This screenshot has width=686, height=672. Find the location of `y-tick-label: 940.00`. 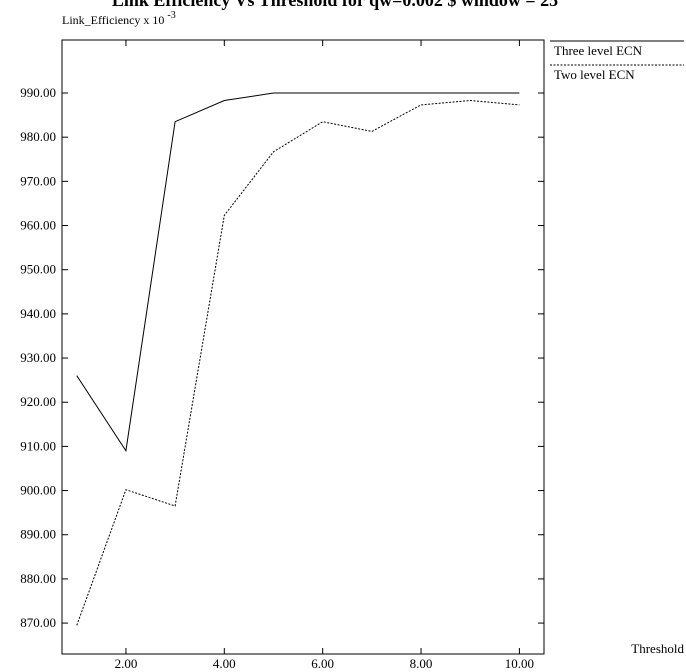

y-tick-label: 940.00 is located at coordinates (38, 313).